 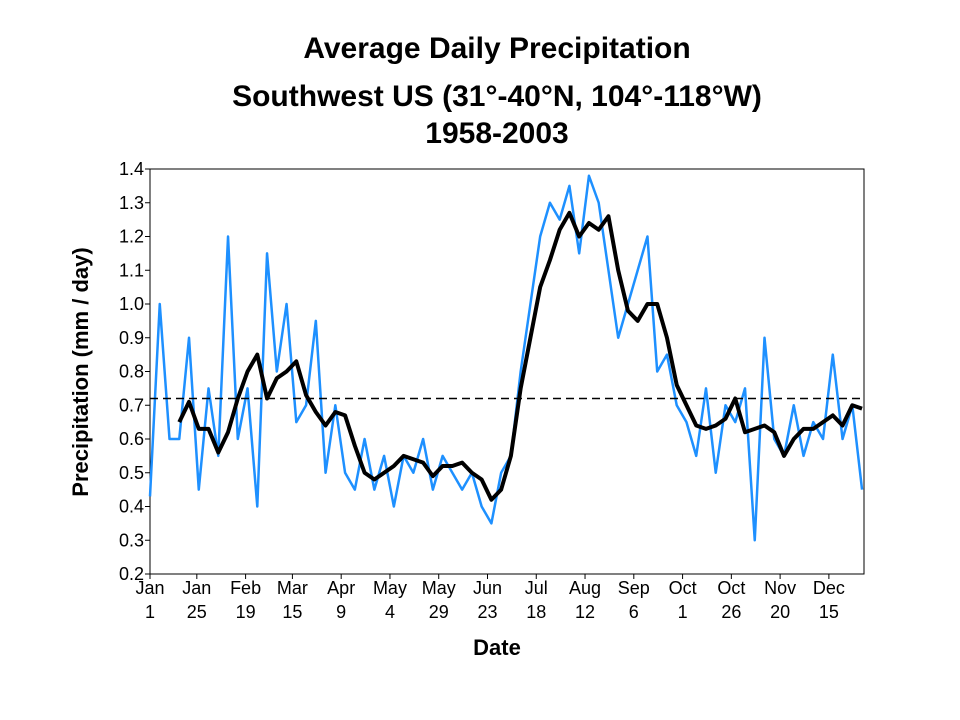 I want to click on y-tick-label: 0.4, so click(x=131, y=507).